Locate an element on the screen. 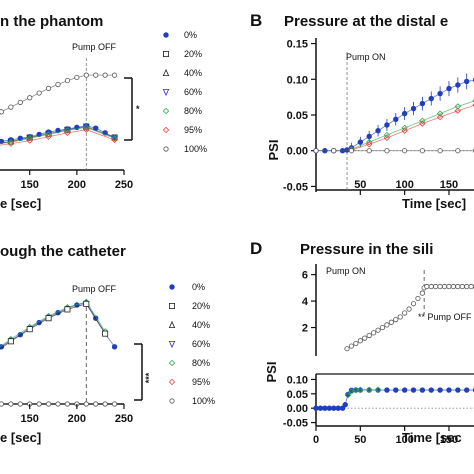 Image resolution: width=474 pixels, height=474 pixels. panel-c-legend-label: 20% is located at coordinates (201, 306).